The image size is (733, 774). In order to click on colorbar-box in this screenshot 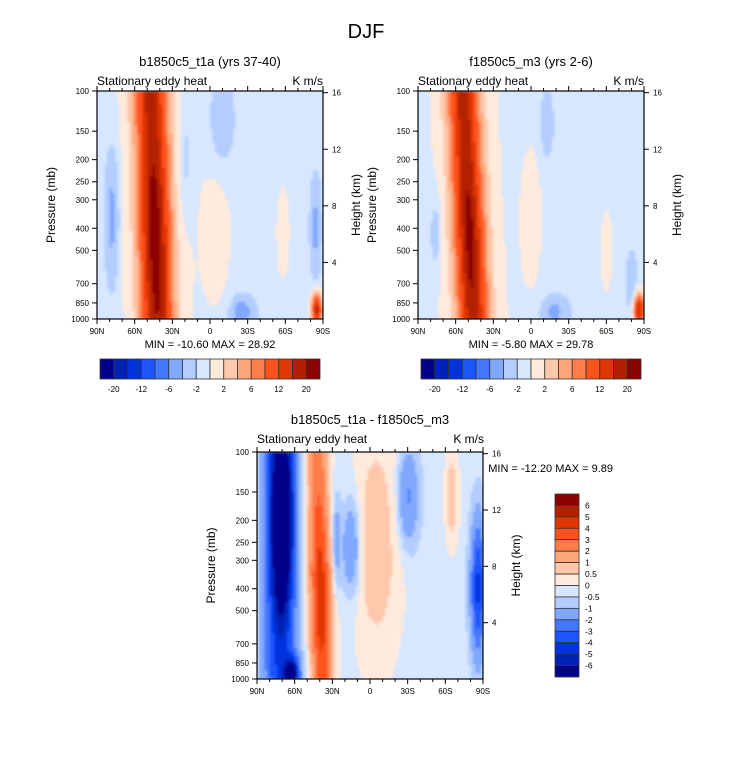, I will do `click(107, 369)`.